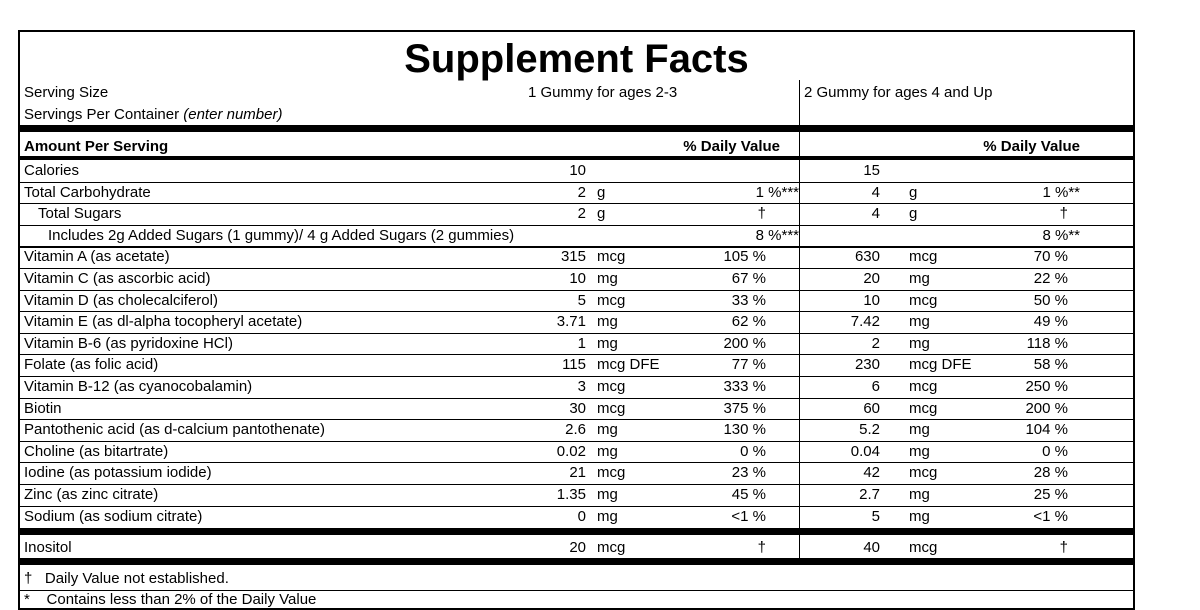 The height and width of the screenshot is (610, 1200). What do you see at coordinates (97, 257) in the screenshot?
I see `nutrient-name: Vitamin A (as acetate)` at bounding box center [97, 257].